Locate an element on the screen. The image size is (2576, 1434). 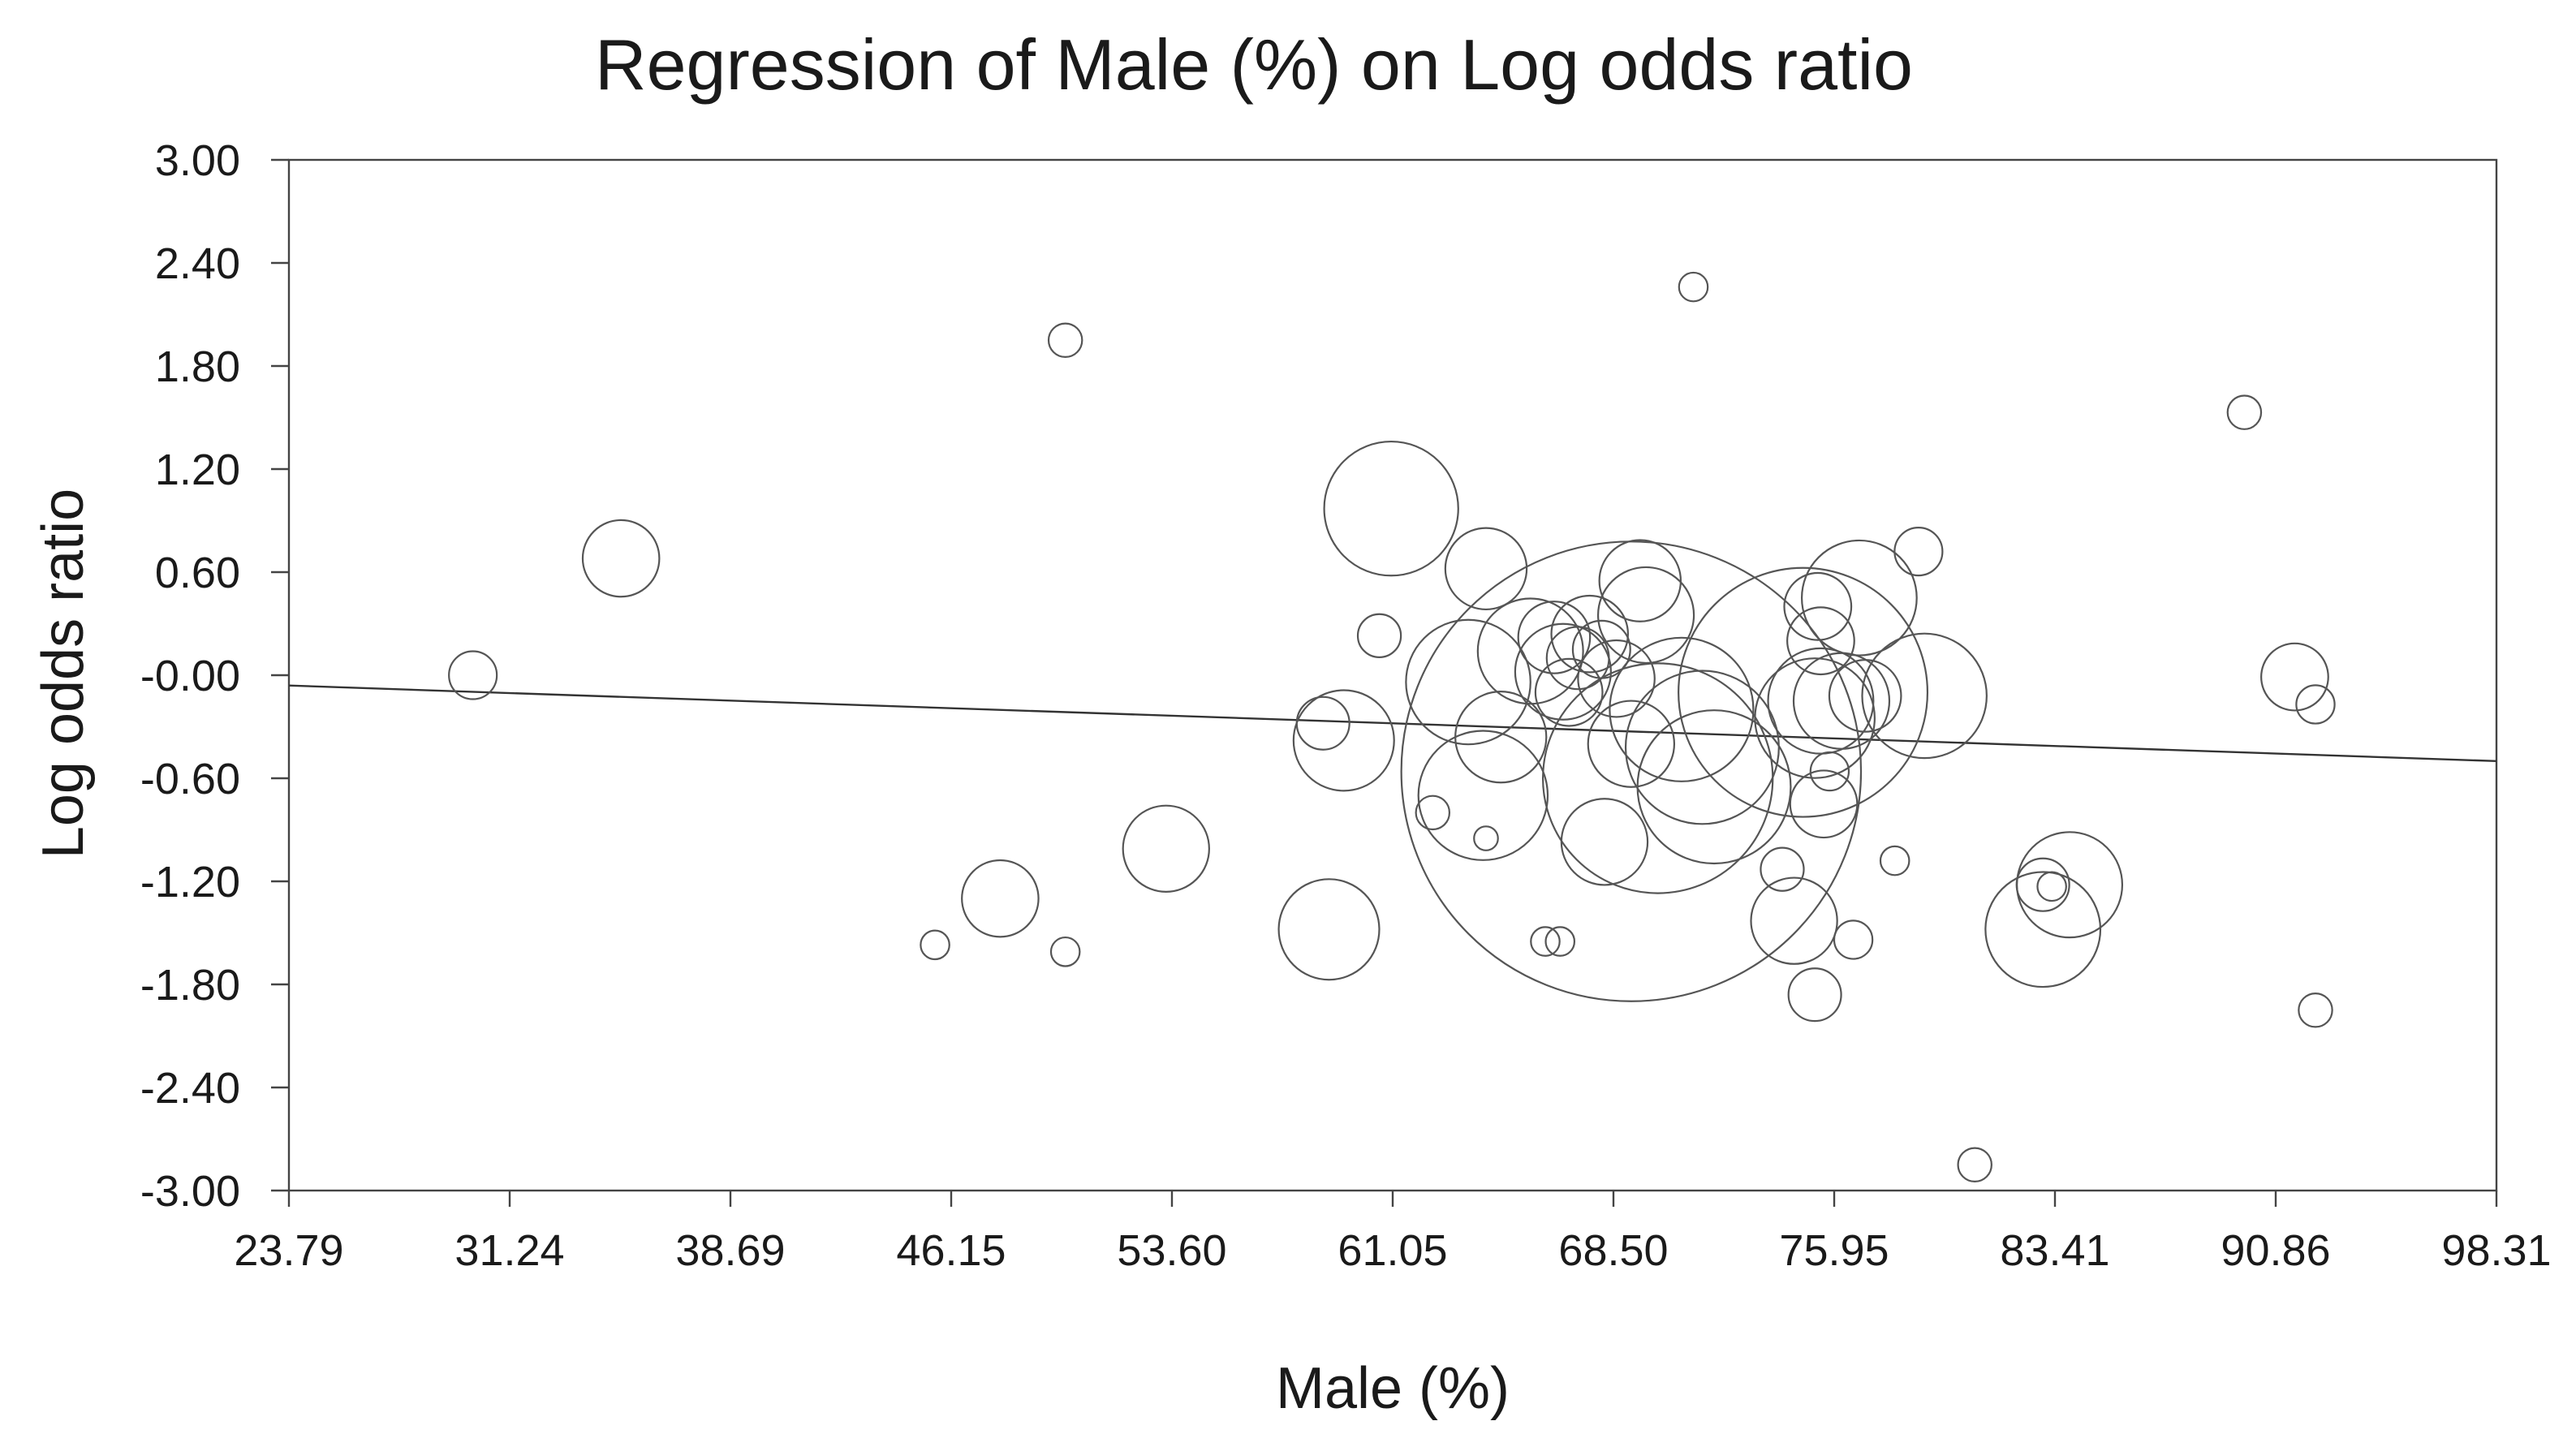
chart-title: Regression of Male (%) on Log odds ratio is located at coordinates (1254, 64).